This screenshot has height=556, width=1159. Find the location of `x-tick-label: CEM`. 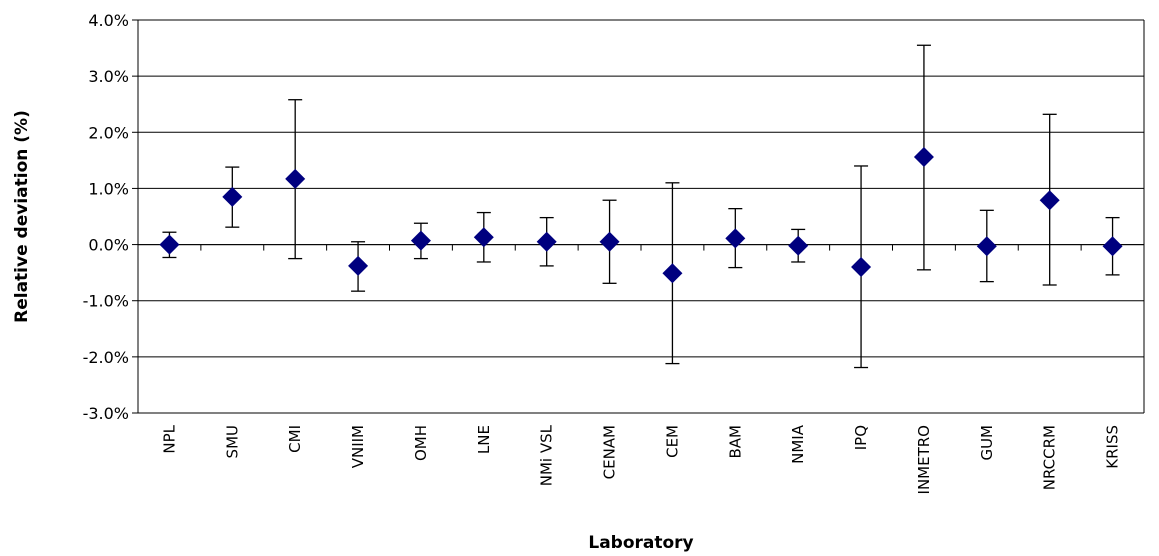

x-tick-label: CEM is located at coordinates (672, 441).